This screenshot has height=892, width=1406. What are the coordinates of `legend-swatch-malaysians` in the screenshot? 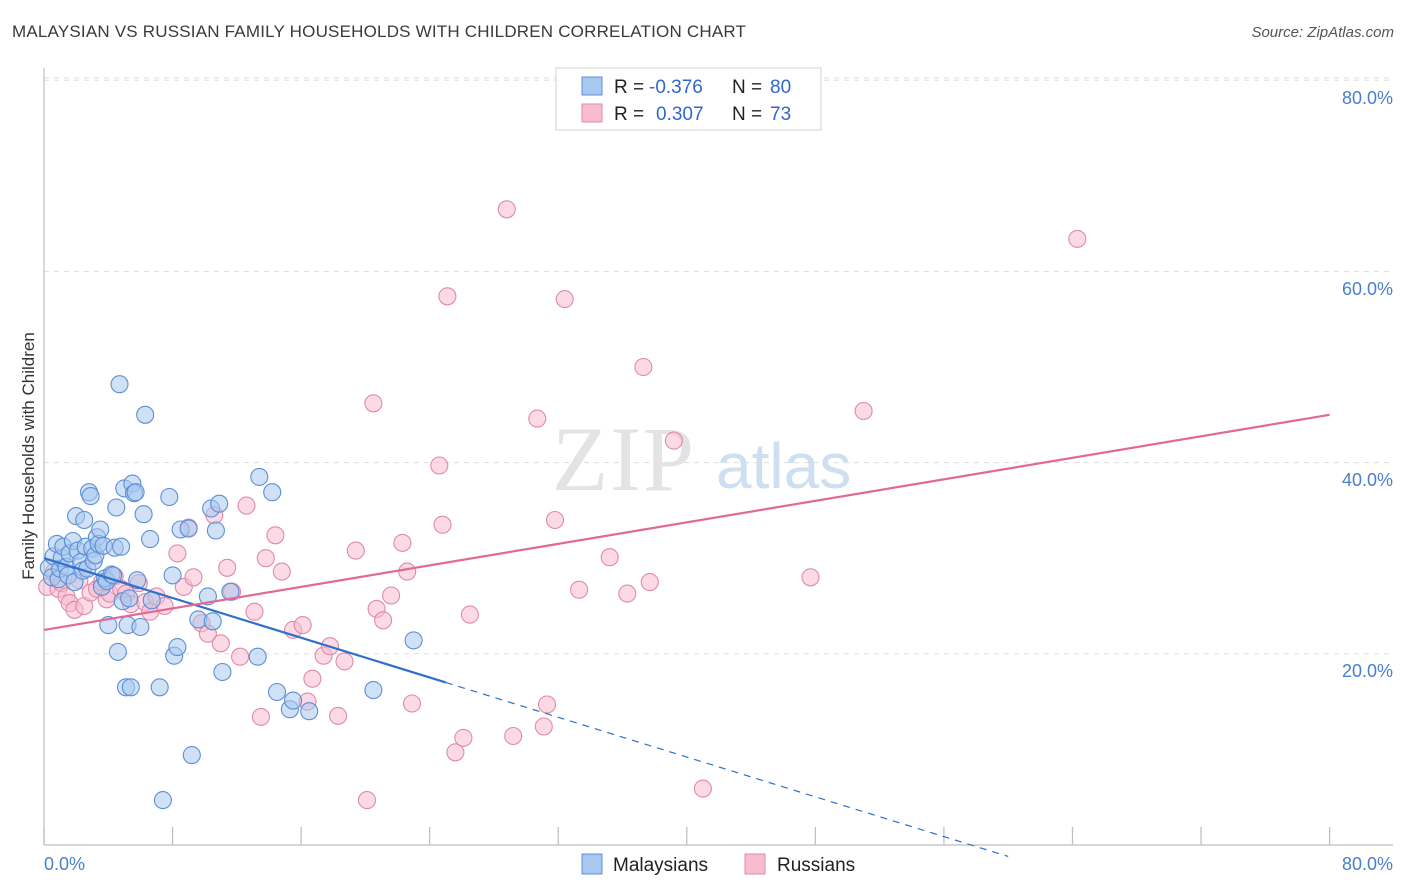 It's located at (592, 86).